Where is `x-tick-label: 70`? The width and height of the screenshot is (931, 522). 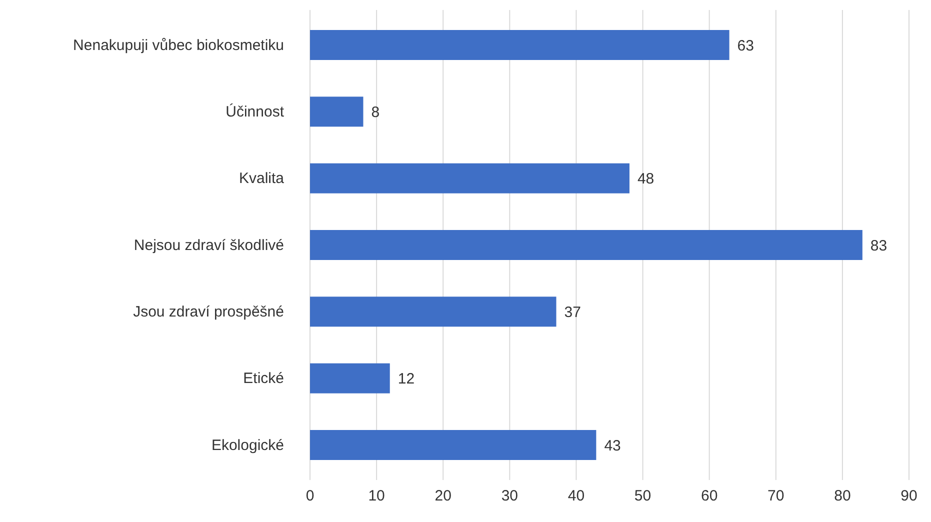 x-tick-label: 70 is located at coordinates (776, 496).